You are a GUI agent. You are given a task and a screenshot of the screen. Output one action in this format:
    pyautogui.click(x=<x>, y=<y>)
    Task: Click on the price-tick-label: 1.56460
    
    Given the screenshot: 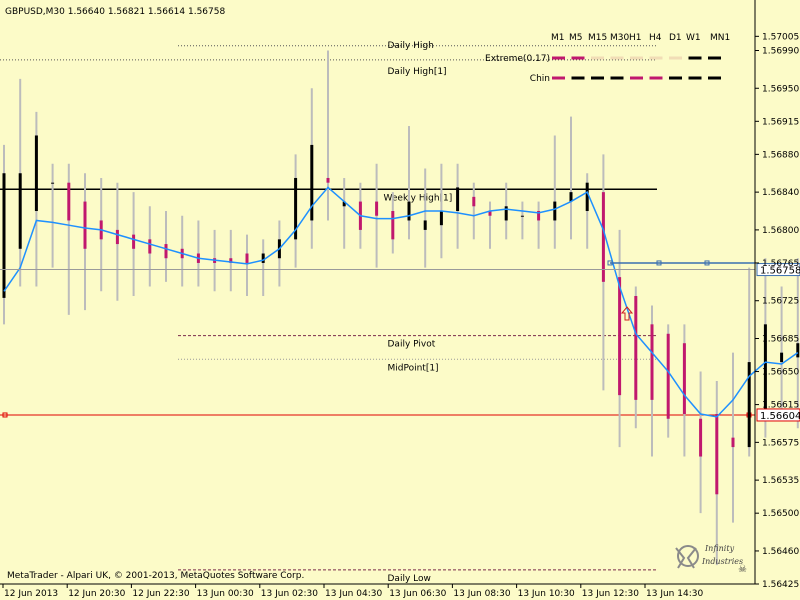 What is the action you would take?
    pyautogui.click(x=780, y=552)
    